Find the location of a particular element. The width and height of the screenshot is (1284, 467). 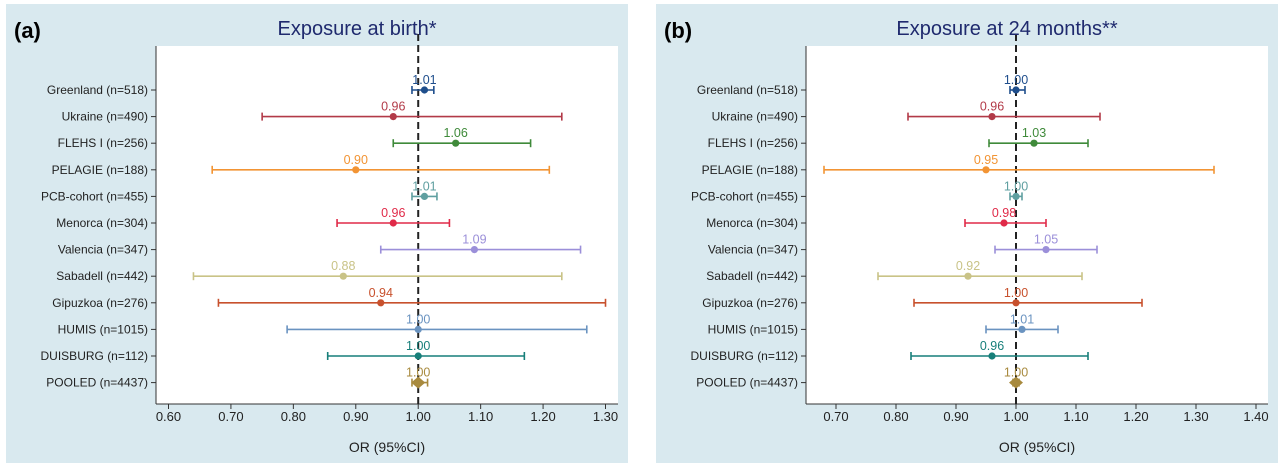

or-value-label: 0.95 is located at coordinates (986, 160).